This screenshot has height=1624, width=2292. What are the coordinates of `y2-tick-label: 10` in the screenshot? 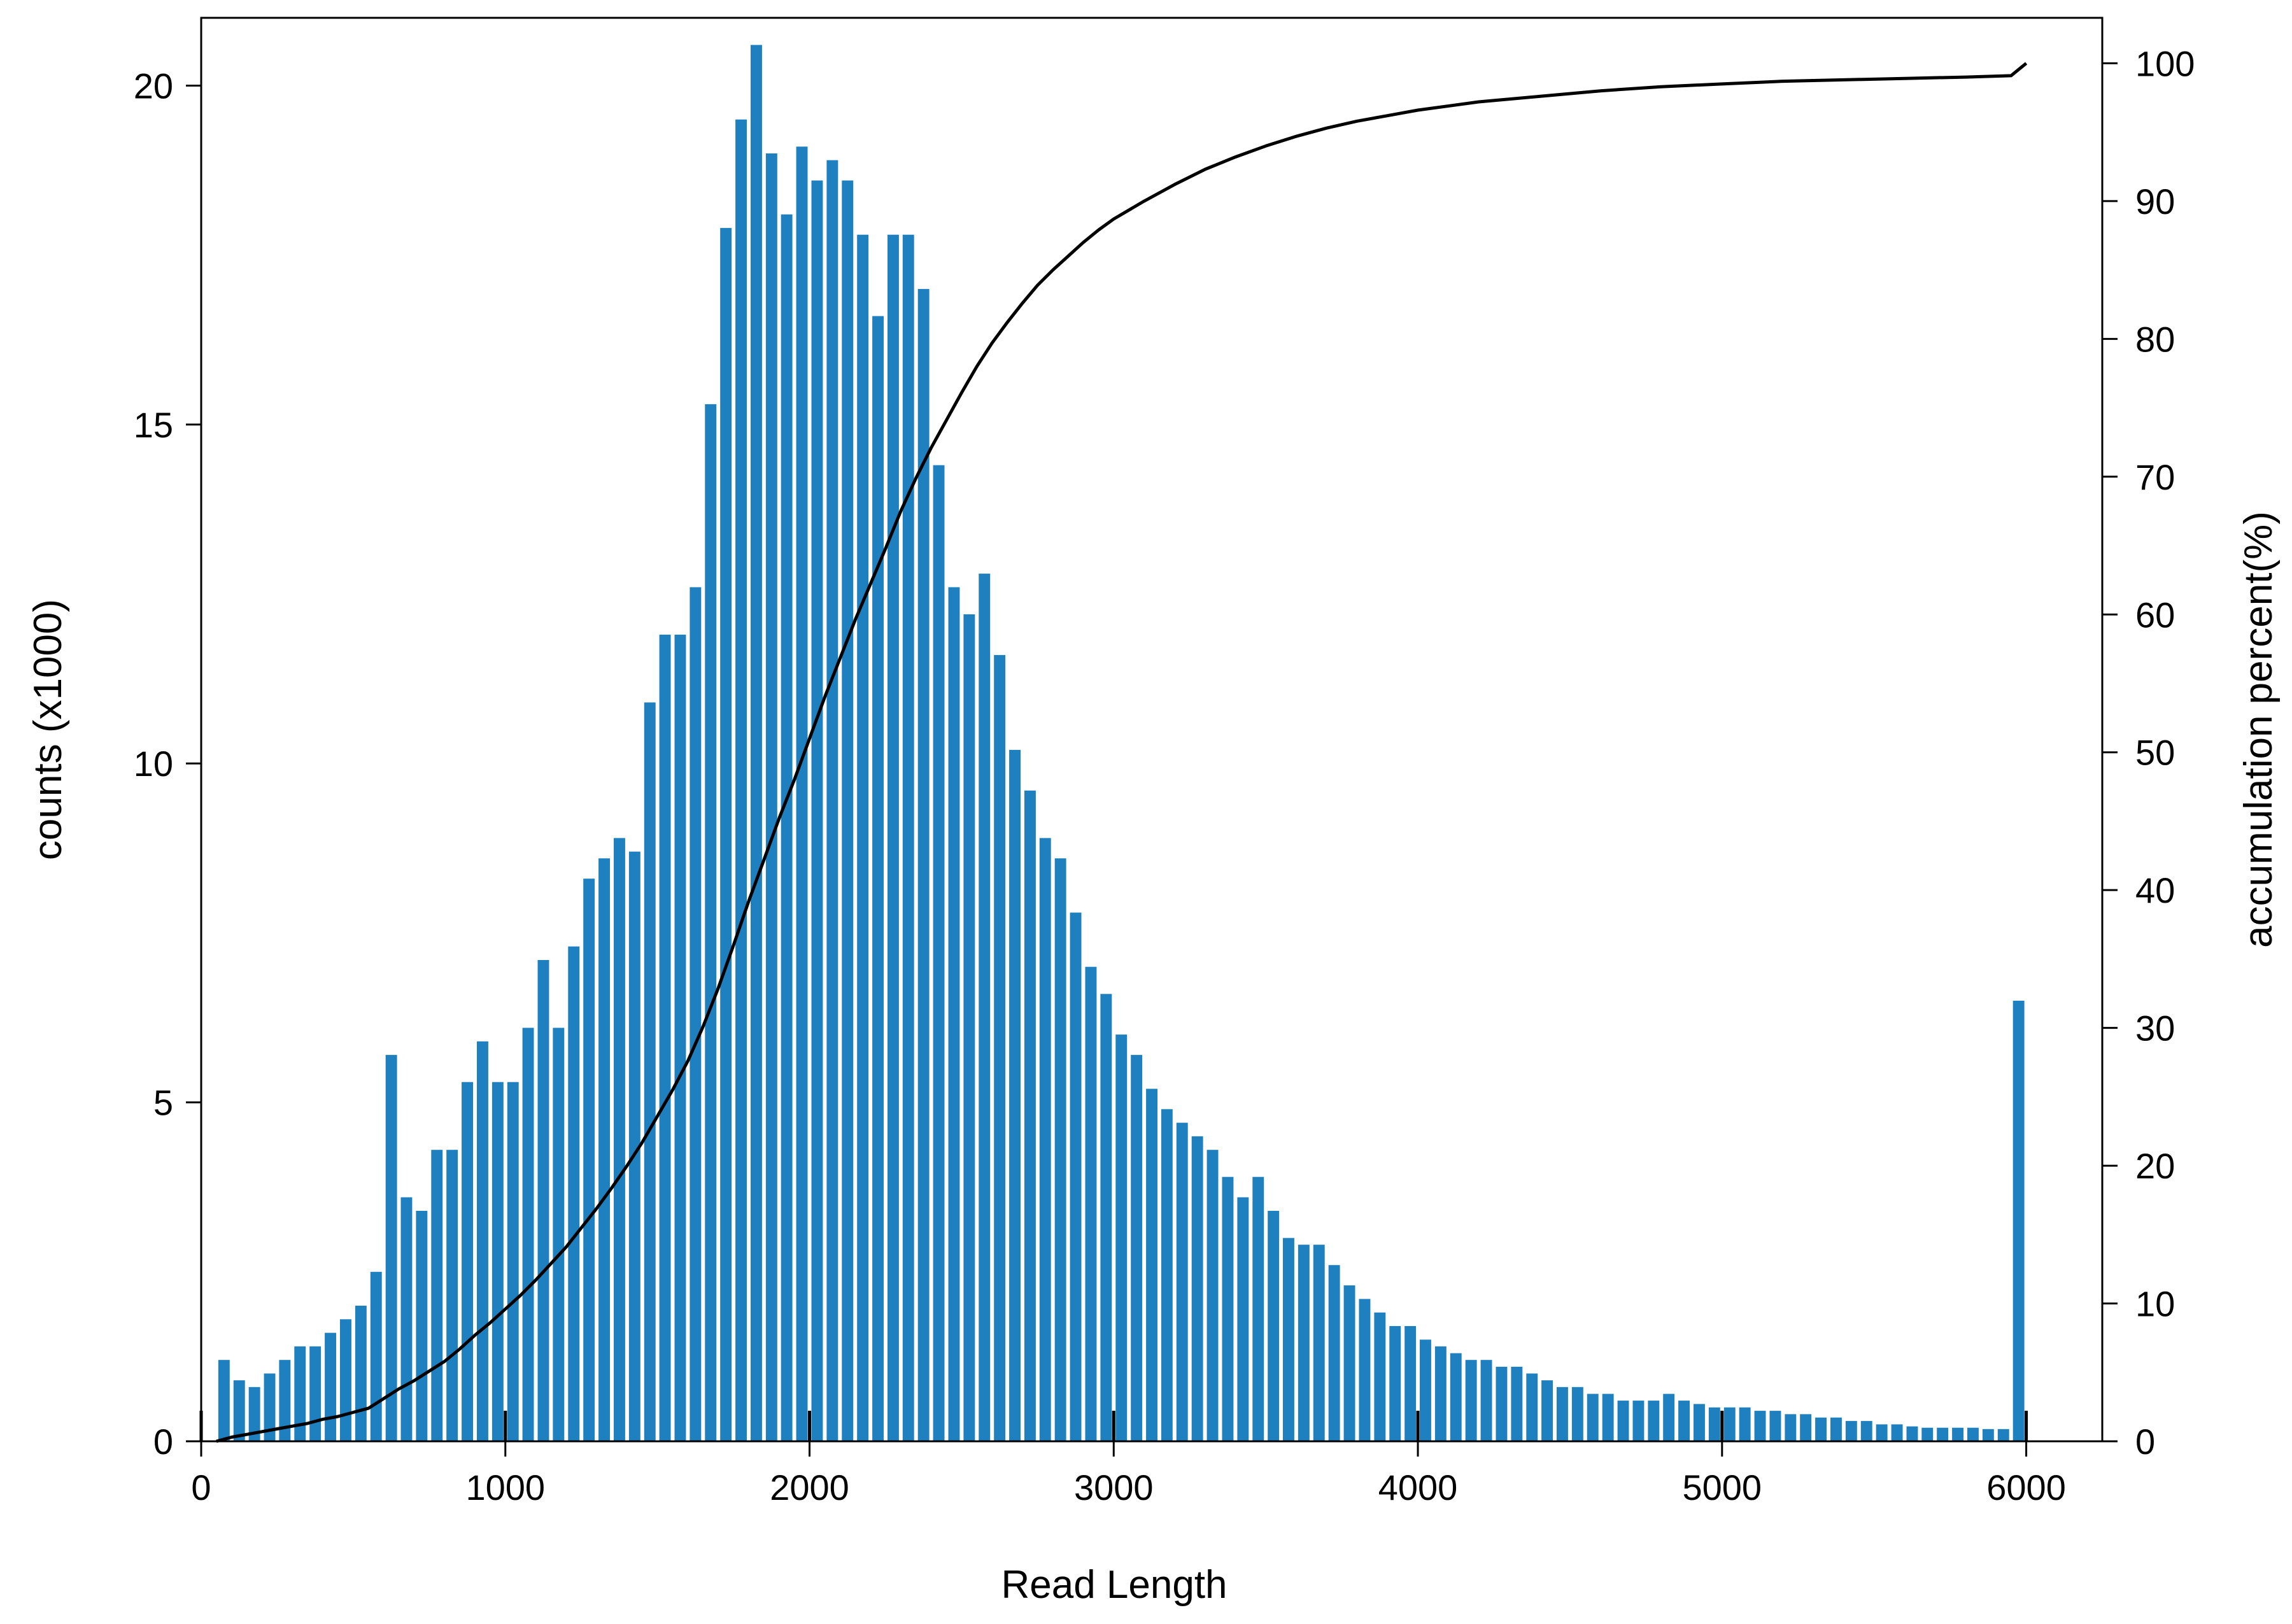 It's located at (2155, 1304).